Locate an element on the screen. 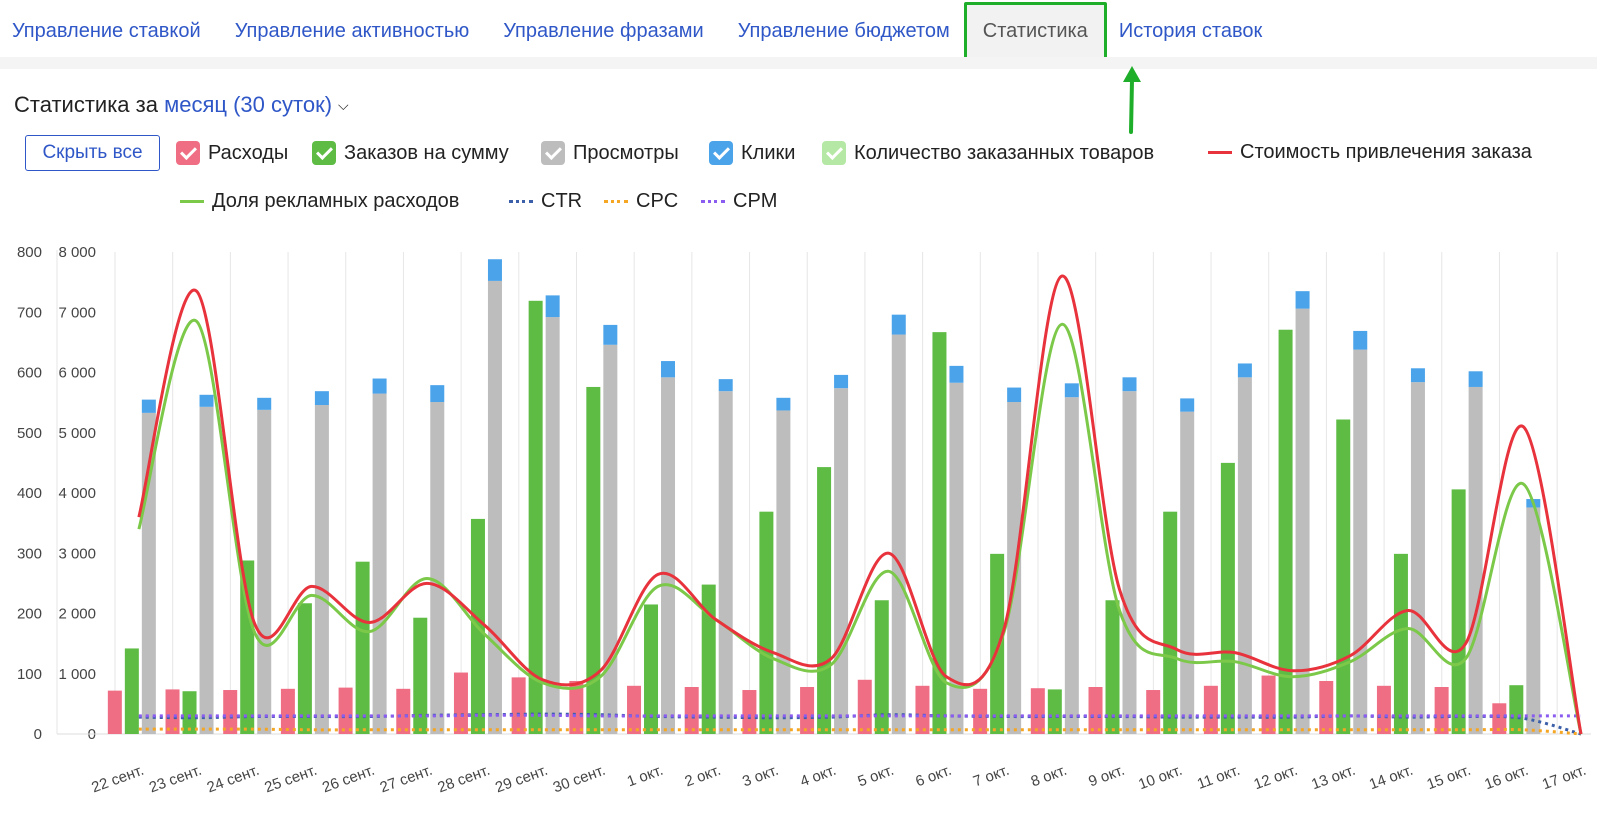  x-tick-label: 28 сент. is located at coordinates (463, 779).